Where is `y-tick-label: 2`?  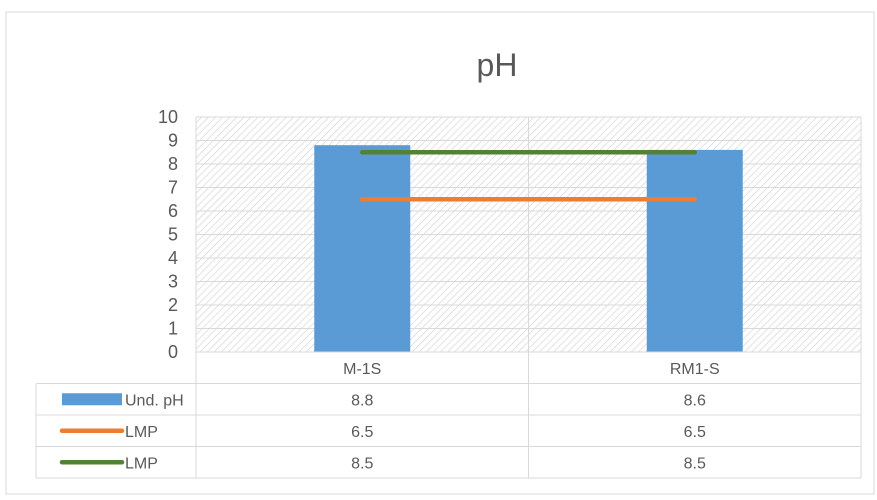 y-tick-label: 2 is located at coordinates (173, 305).